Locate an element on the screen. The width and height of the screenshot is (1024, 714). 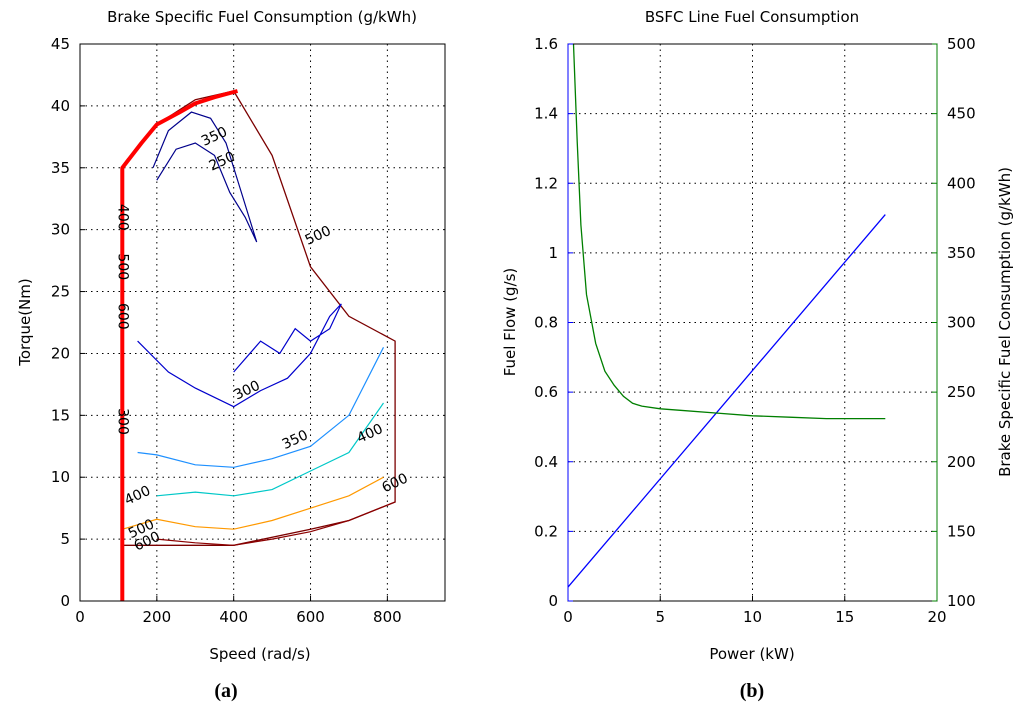
panel-a-y-axis-label: Torque(Nm) is located at coordinates (25, 322).